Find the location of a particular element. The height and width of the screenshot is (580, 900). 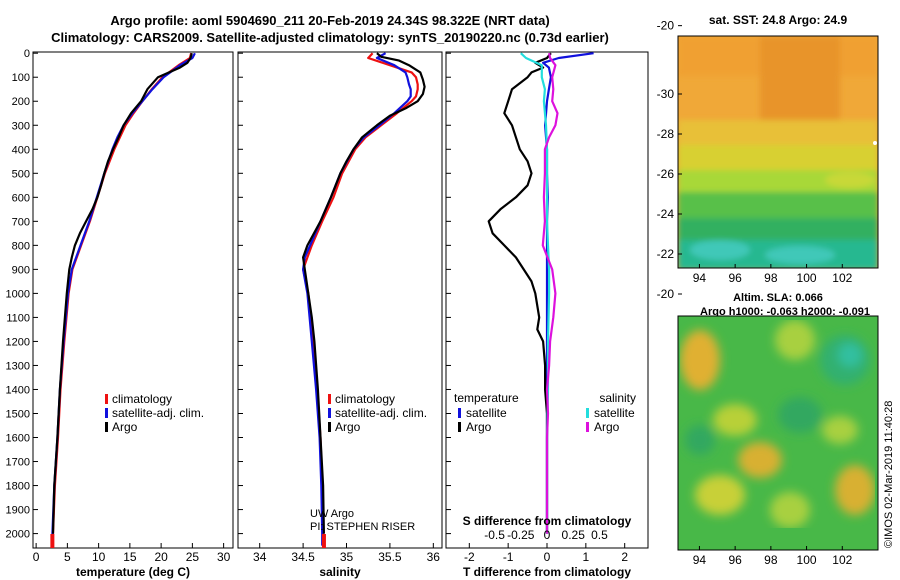

y-tick-label: 100 is located at coordinates (21, 78).